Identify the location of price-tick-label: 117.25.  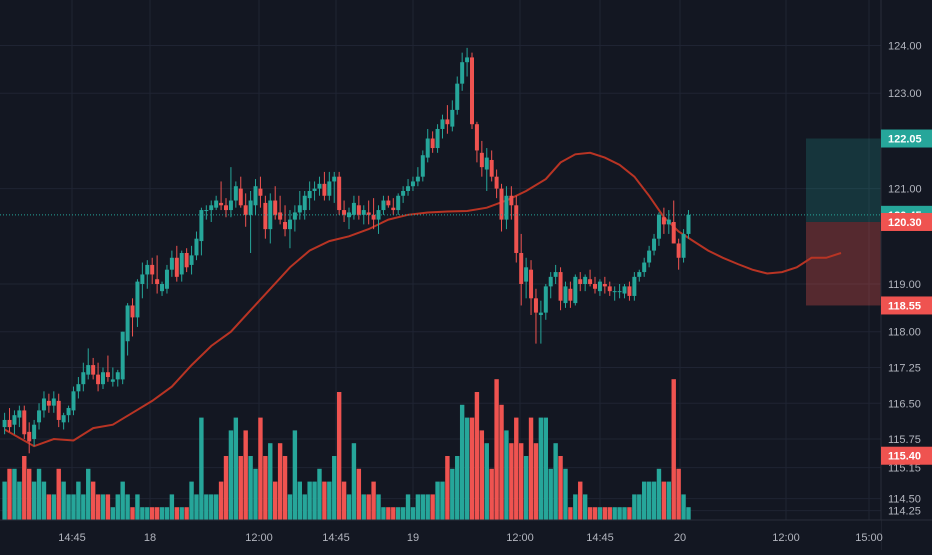
(904, 368).